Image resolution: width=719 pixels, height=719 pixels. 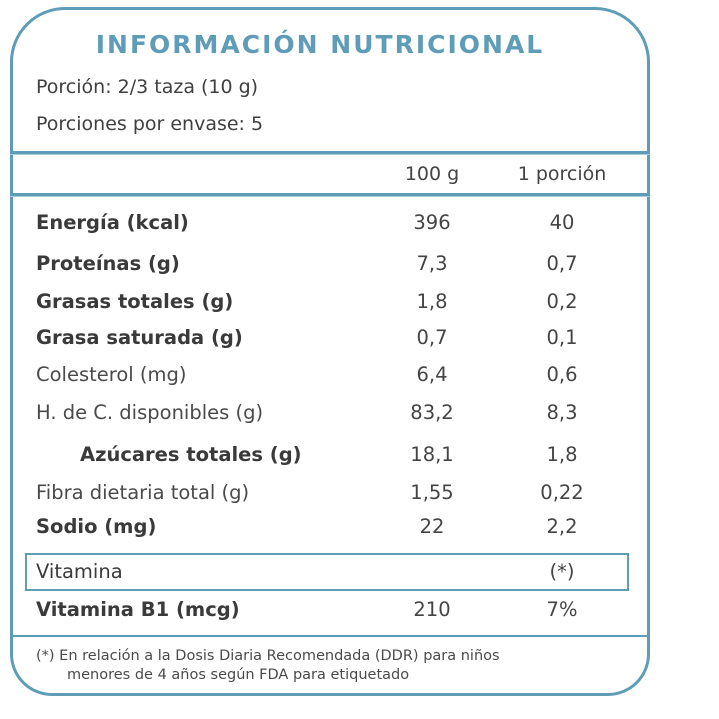 I want to click on column-header-portion: 1 porción, so click(x=562, y=174).